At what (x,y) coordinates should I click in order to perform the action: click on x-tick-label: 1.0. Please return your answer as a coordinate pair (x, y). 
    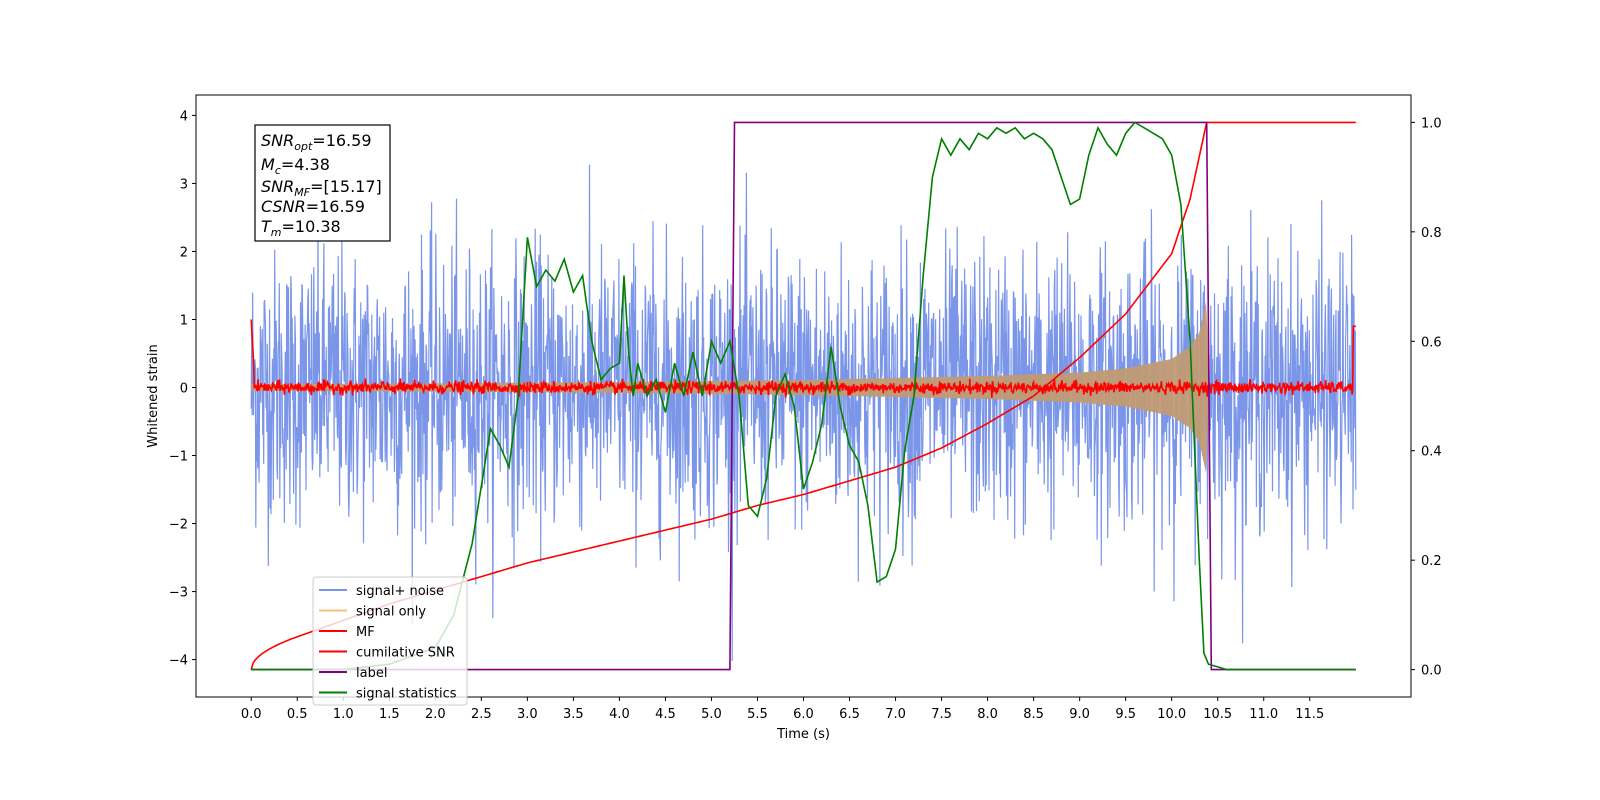
    Looking at the image, I should click on (343, 714).